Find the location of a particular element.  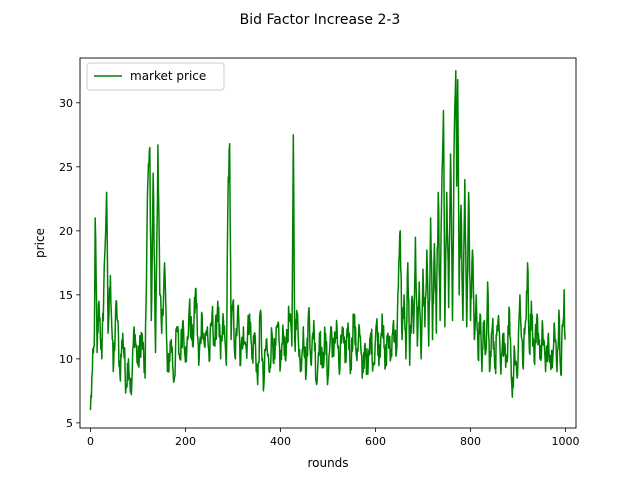

x-tick-label: 400 is located at coordinates (280, 441).